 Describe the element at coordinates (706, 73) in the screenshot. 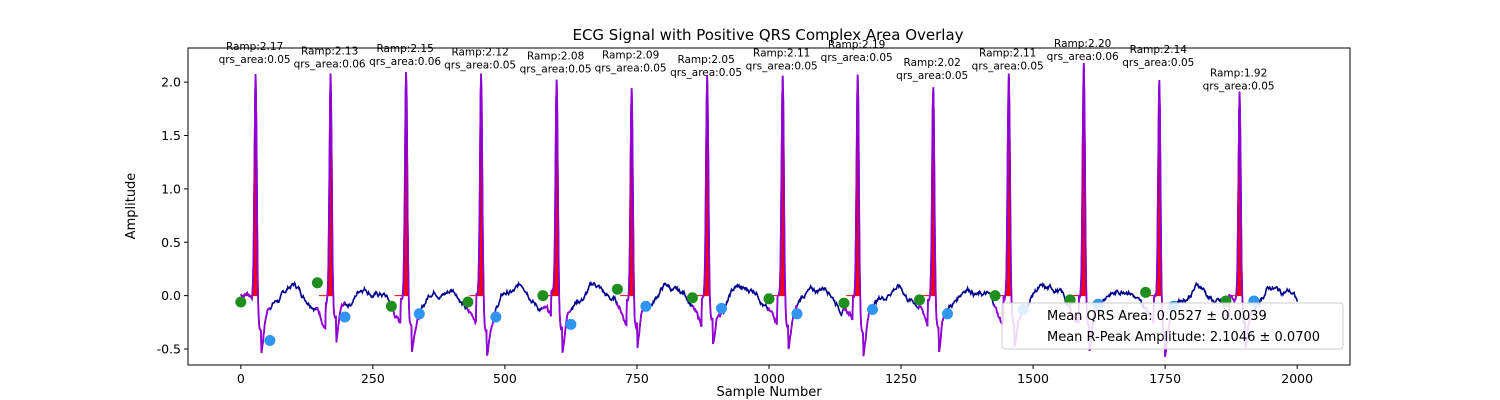

I see `qrs-area-label-7: qrs_area:0.05` at that location.